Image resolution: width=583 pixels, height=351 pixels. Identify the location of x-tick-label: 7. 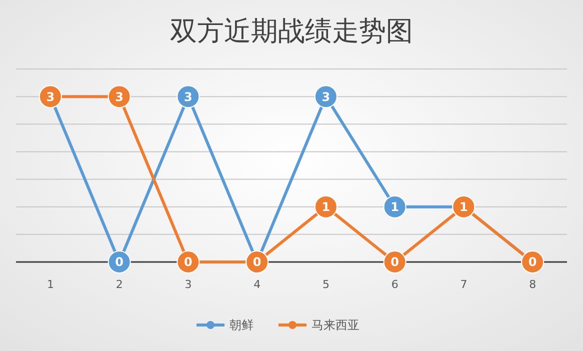
(464, 284).